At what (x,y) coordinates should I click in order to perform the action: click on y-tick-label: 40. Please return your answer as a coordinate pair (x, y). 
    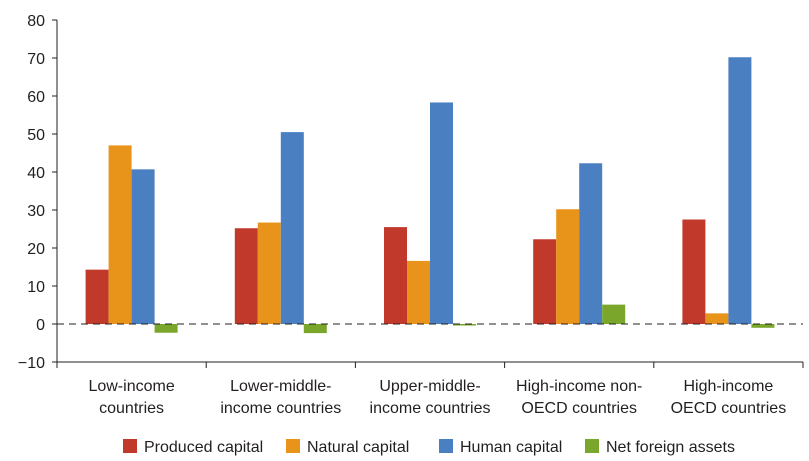
    Looking at the image, I should click on (36, 173).